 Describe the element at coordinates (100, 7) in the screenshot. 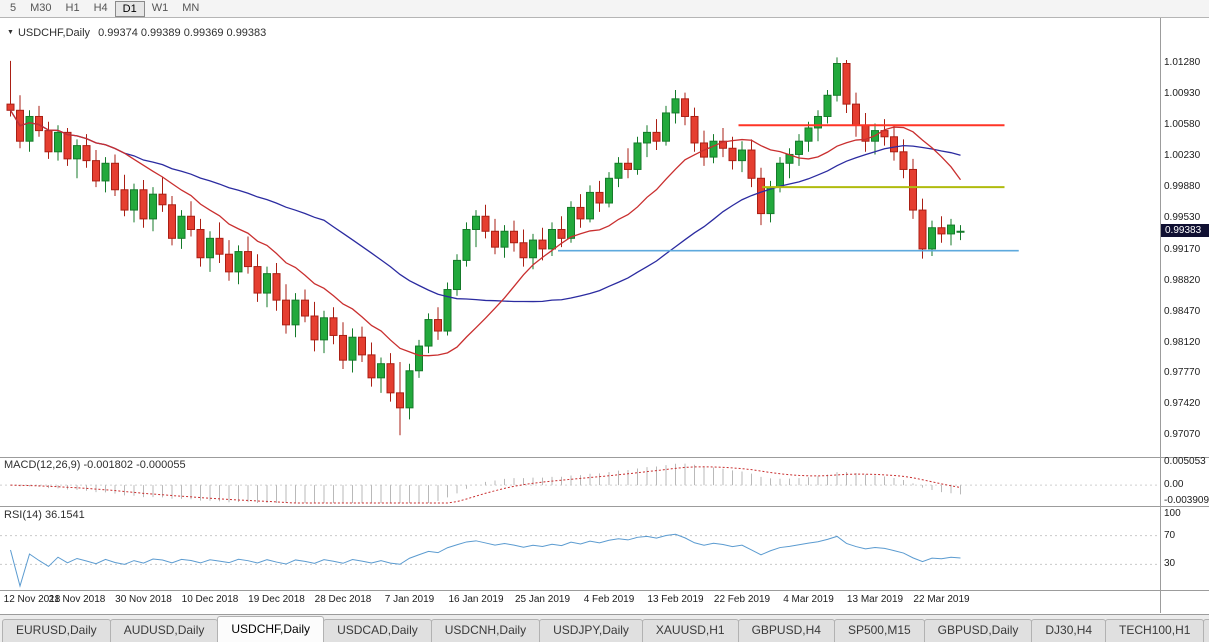

I see `timeframe-button-h4: H4` at that location.